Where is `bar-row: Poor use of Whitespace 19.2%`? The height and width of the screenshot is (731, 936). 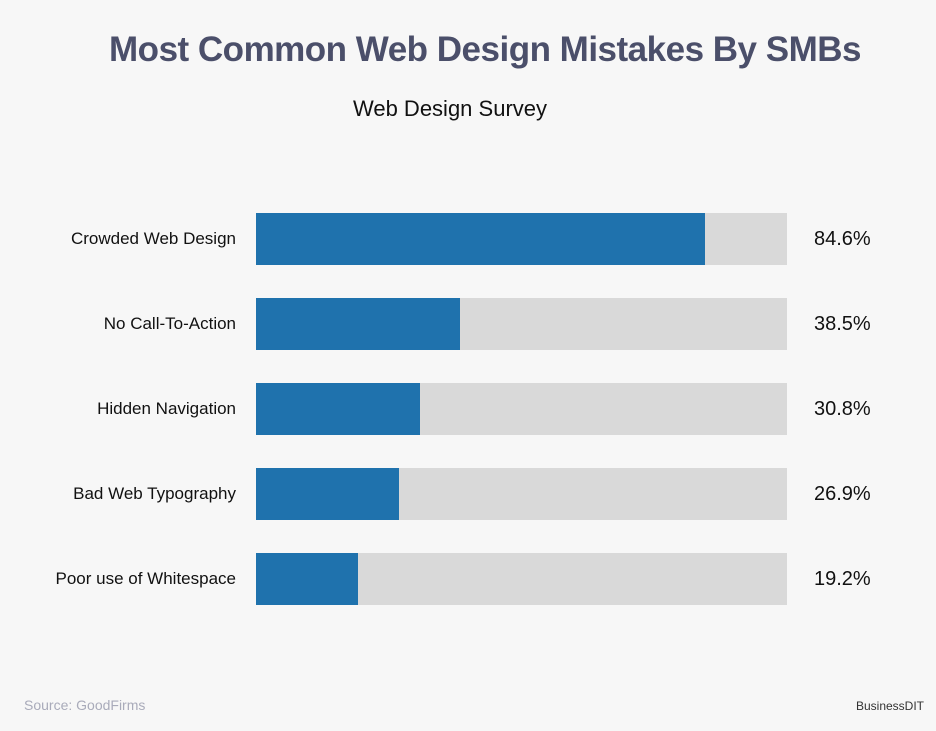 bar-row: Poor use of Whitespace 19.2% is located at coordinates (468, 579).